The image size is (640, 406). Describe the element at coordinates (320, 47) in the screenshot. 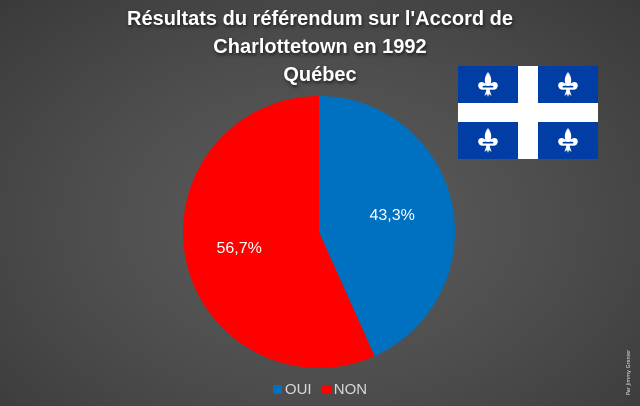

I see `chart-title-line-2: Charlottetown en 1992` at that location.